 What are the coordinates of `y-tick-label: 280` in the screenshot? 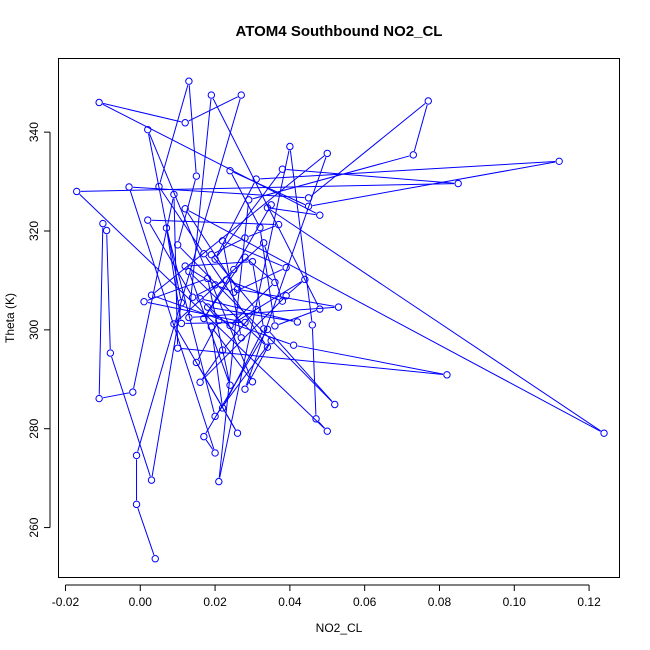 It's located at (34, 428).